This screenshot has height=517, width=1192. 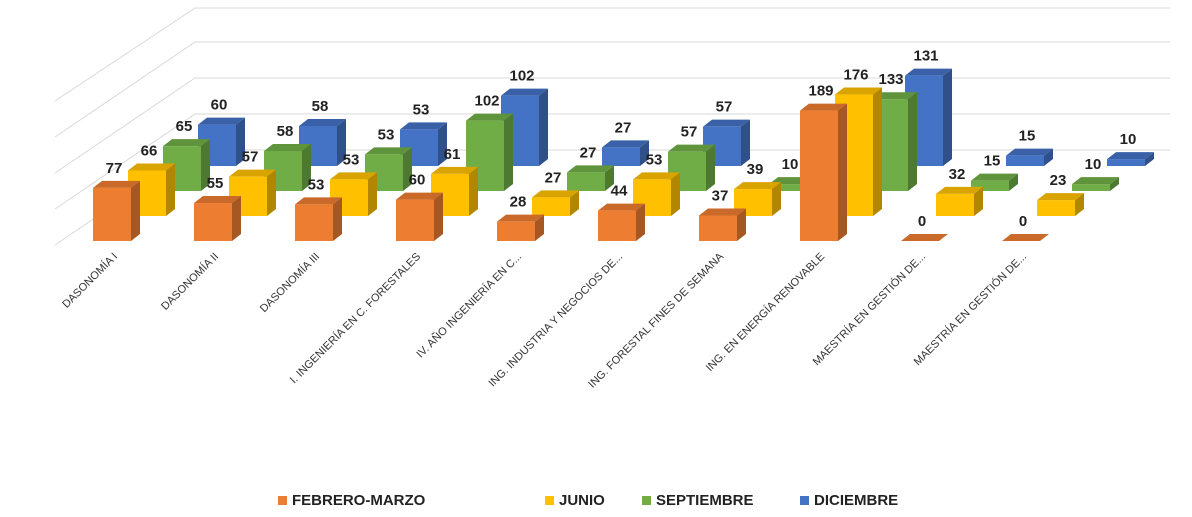 What do you see at coordinates (215, 183) in the screenshot?
I see `data-label: 55` at bounding box center [215, 183].